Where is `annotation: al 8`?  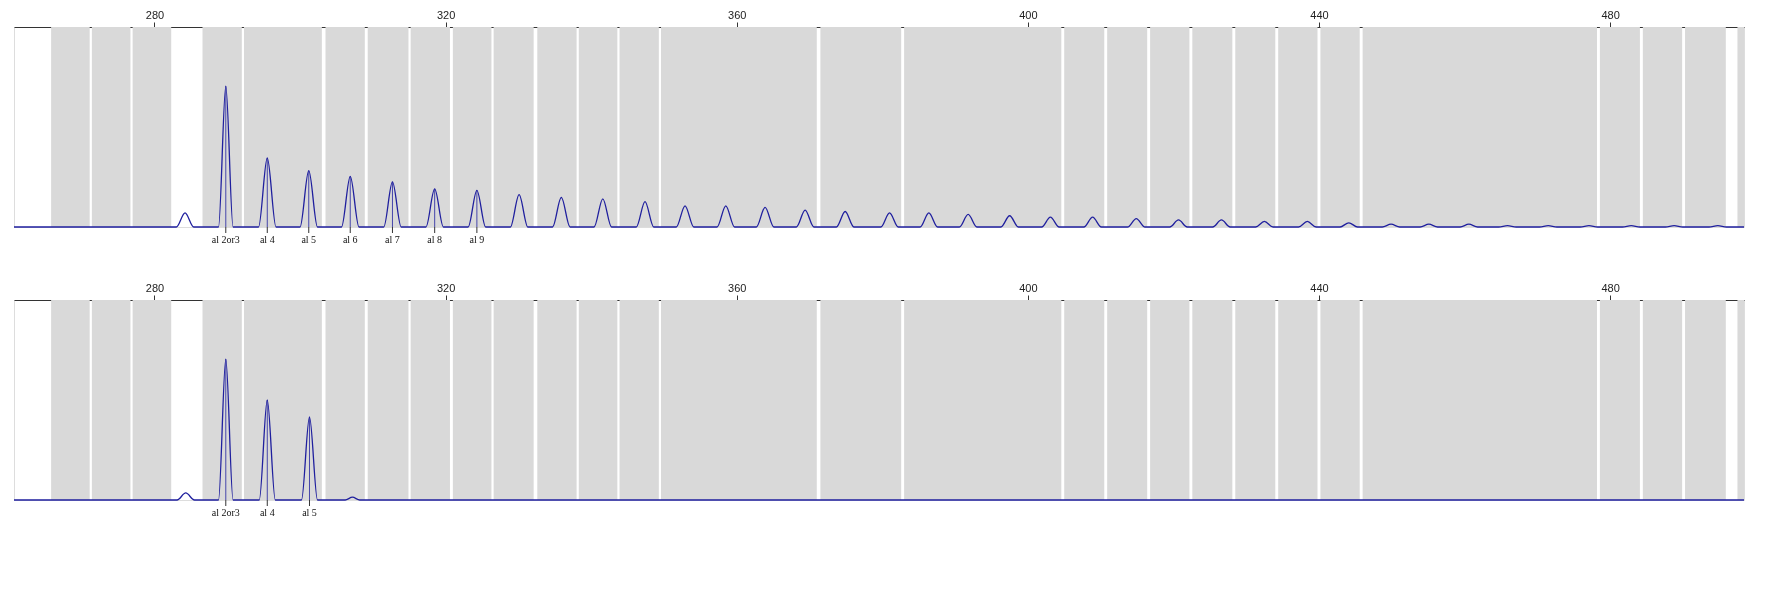 annotation: al 8 is located at coordinates (435, 239).